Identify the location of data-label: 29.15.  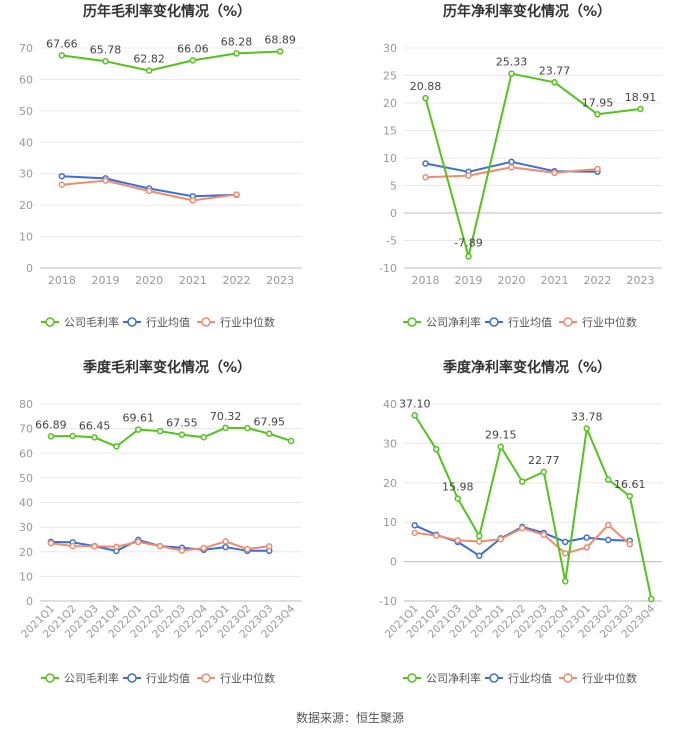
(501, 435).